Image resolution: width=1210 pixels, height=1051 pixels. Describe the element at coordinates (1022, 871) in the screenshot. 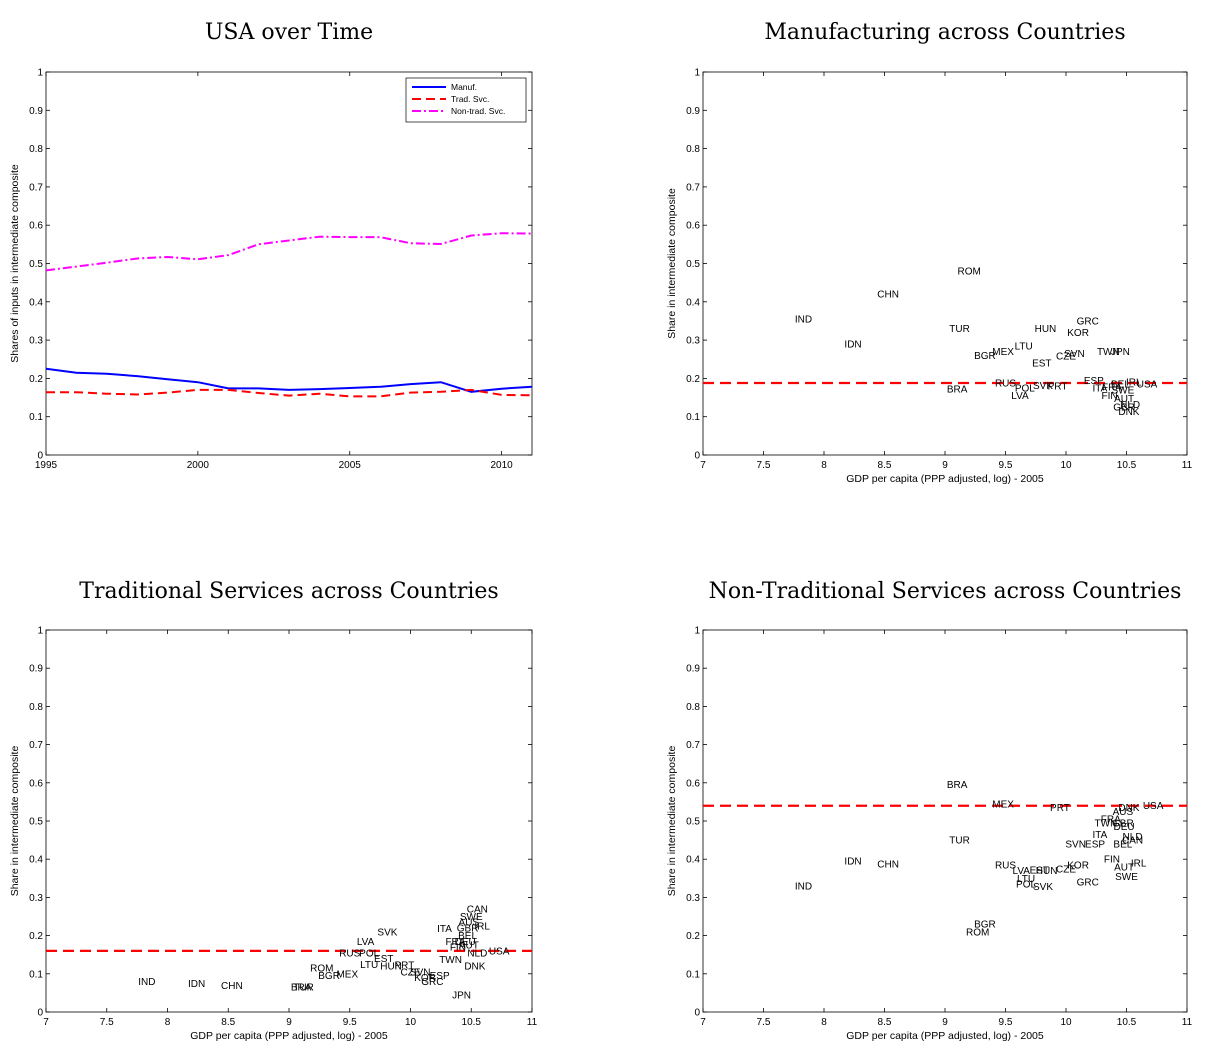

I see `point-label-lva: LVA` at that location.